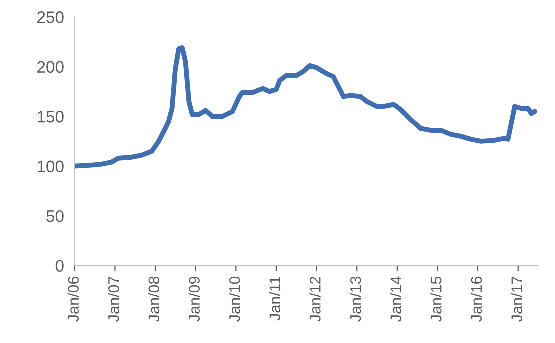  I want to click on y-tick-label: 150, so click(51, 117).